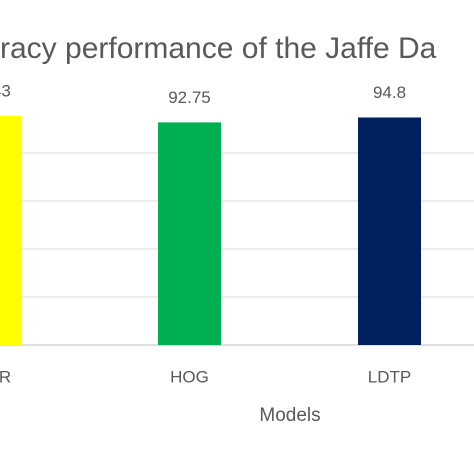 The height and width of the screenshot is (474, 474). What do you see at coordinates (189, 97) in the screenshot?
I see `value-label: 92.75` at bounding box center [189, 97].